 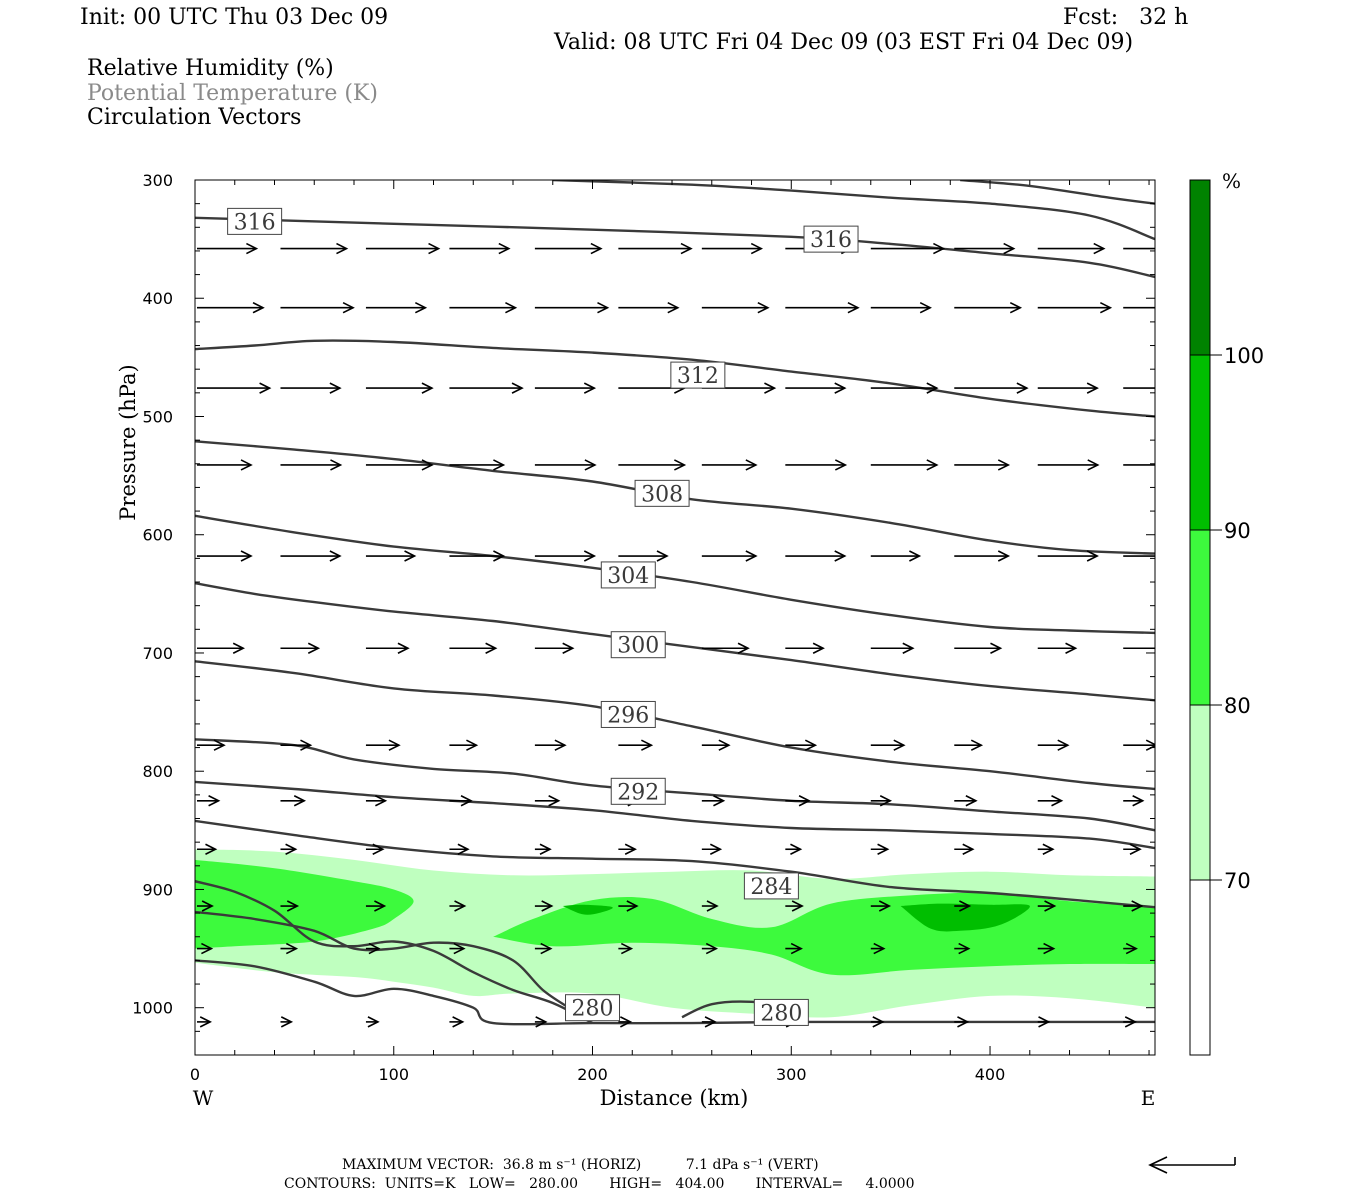 I want to click on y-tick-label-1000: 1000, so click(x=152, y=1008).